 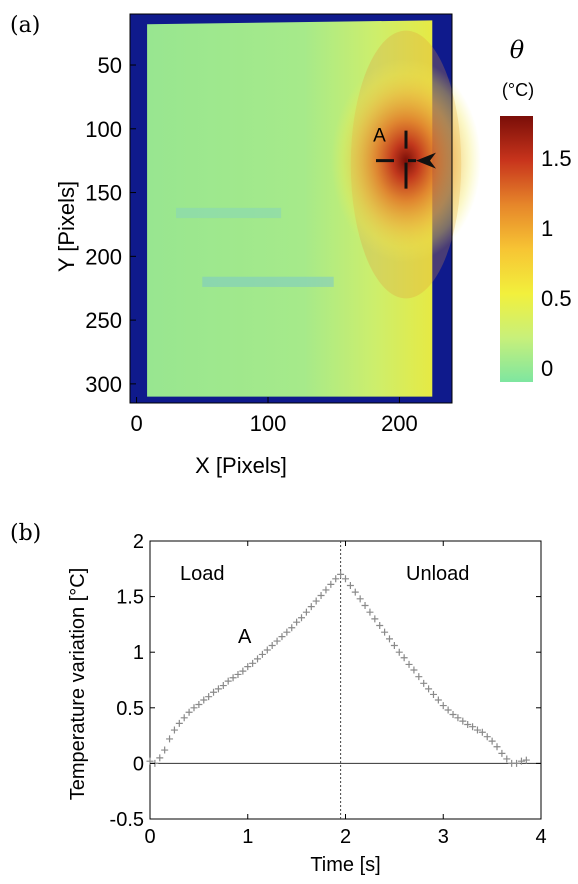 What do you see at coordinates (245, 637) in the screenshot?
I see `point-a-label: A` at bounding box center [245, 637].